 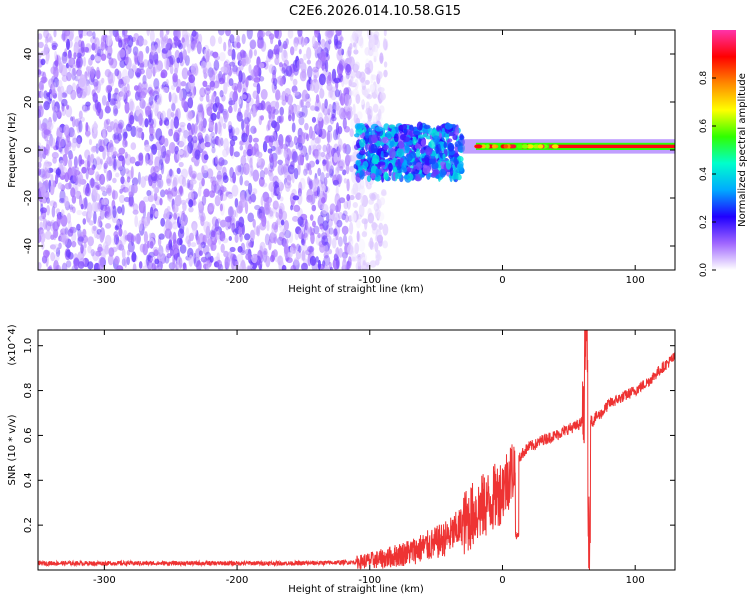 I want to click on spectrogram-y-label: Frequency (Hz), so click(x=12, y=150).